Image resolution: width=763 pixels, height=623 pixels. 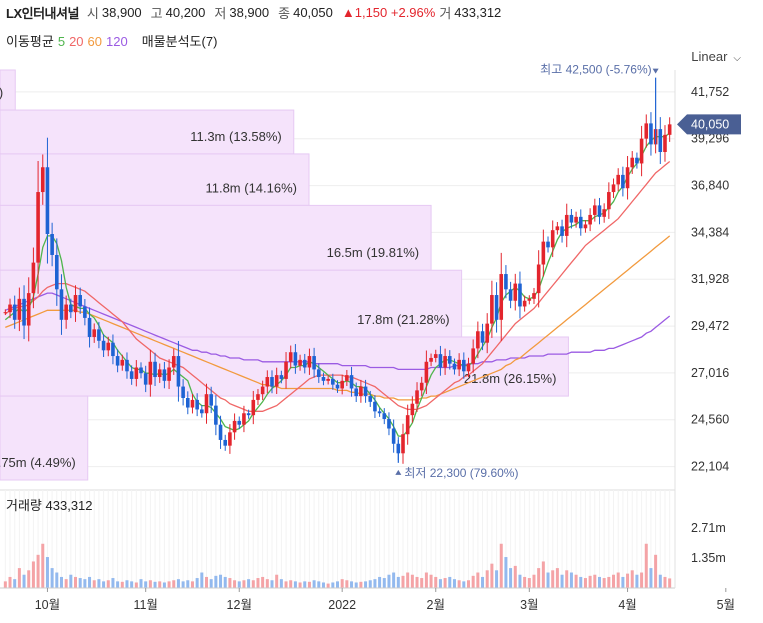 I want to click on price-tick: 29,472, so click(x=710, y=326).